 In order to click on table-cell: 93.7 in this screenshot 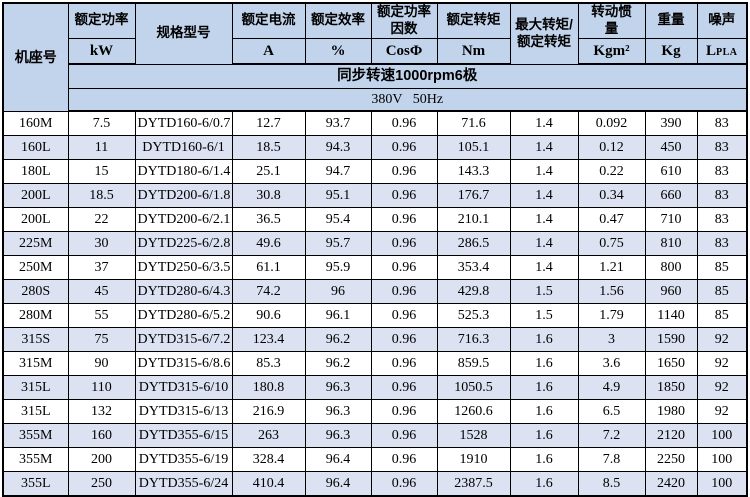, I will do `click(338, 123)`.